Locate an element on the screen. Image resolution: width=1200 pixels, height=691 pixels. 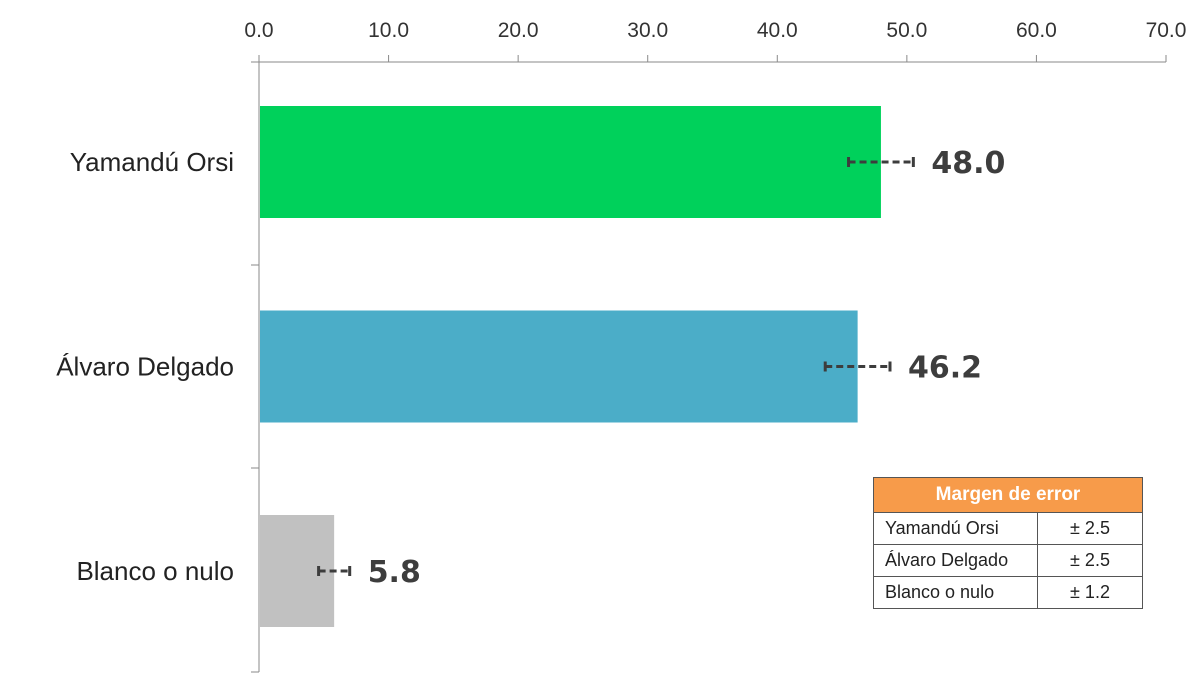
error-row-label: Yamandú Orsi is located at coordinates (955, 528).